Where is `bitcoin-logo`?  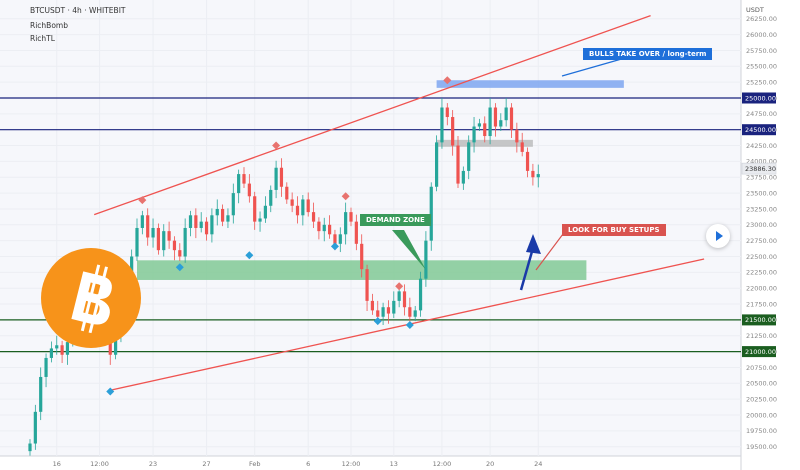 bitcoin-logo is located at coordinates (91, 298).